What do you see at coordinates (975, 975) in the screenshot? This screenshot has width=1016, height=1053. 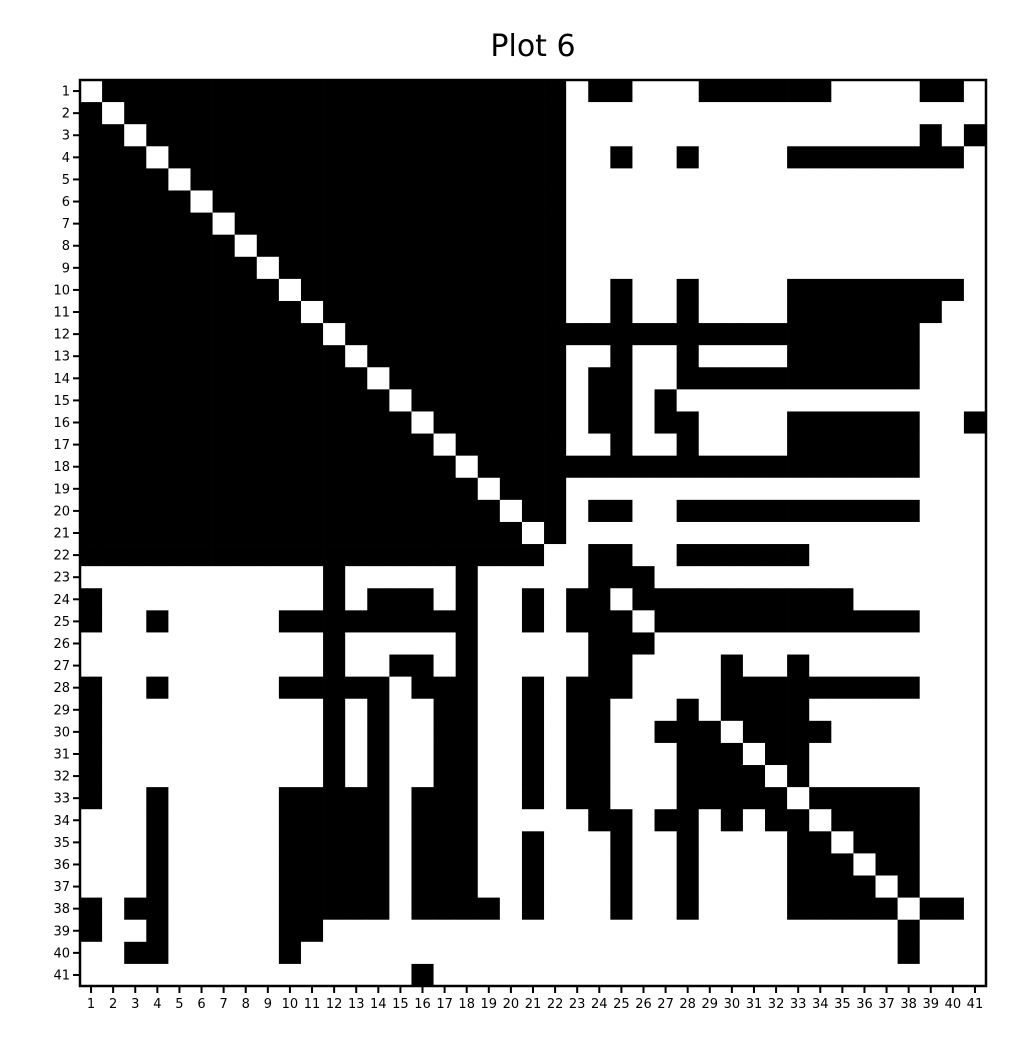 I see `heatmap-cell-r41-c41` at bounding box center [975, 975].